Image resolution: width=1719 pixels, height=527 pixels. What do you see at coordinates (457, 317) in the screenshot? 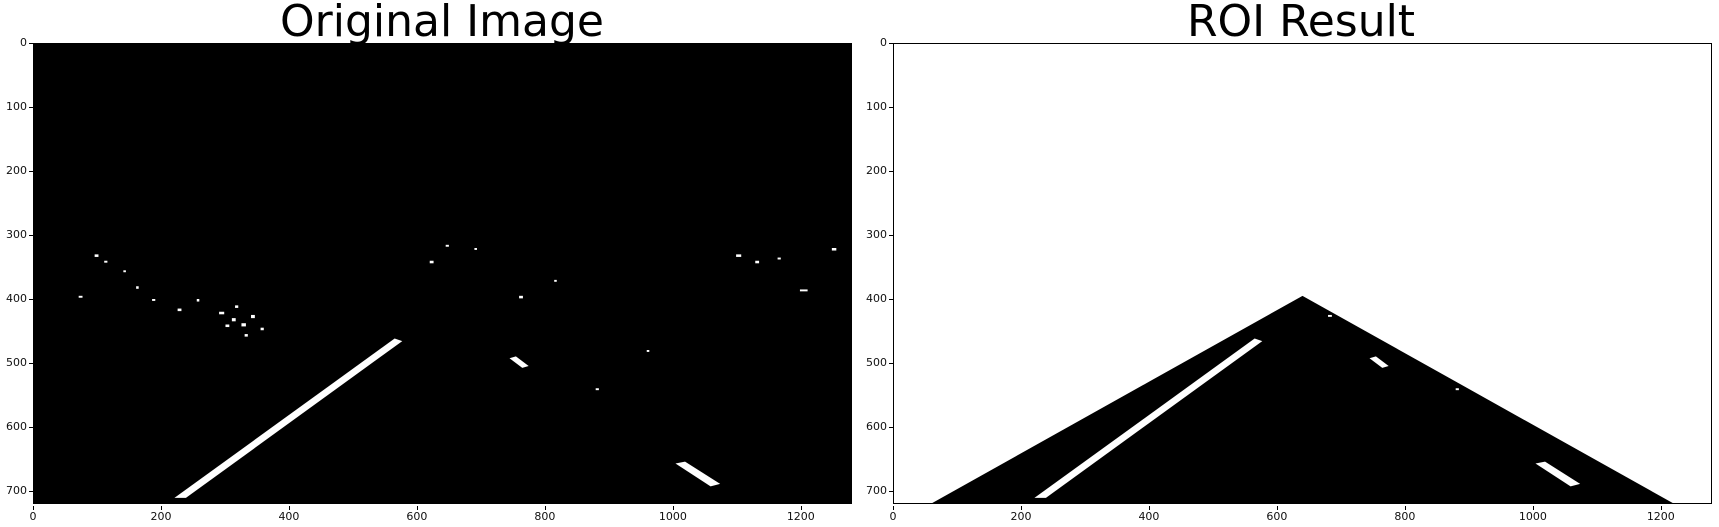
I see `noise-clusters` at bounding box center [457, 317].